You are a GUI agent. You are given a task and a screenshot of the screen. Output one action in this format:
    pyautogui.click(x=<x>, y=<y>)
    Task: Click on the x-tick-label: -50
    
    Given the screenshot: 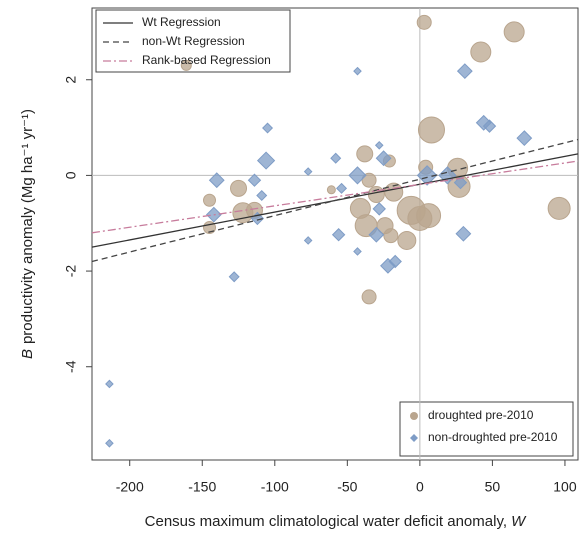 What is the action you would take?
    pyautogui.click(x=347, y=487)
    